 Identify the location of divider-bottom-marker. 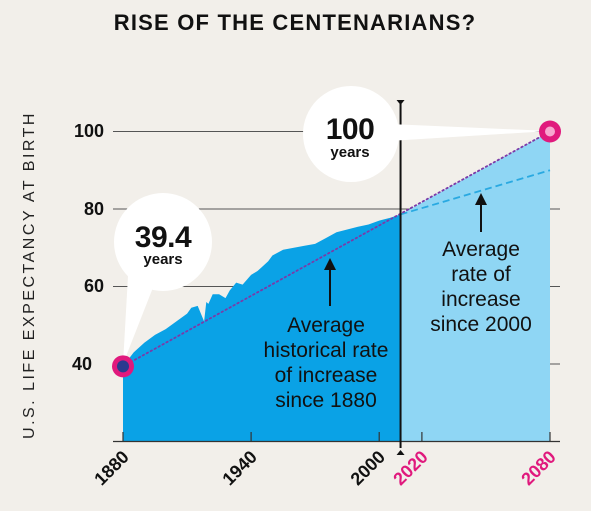
(400, 452).